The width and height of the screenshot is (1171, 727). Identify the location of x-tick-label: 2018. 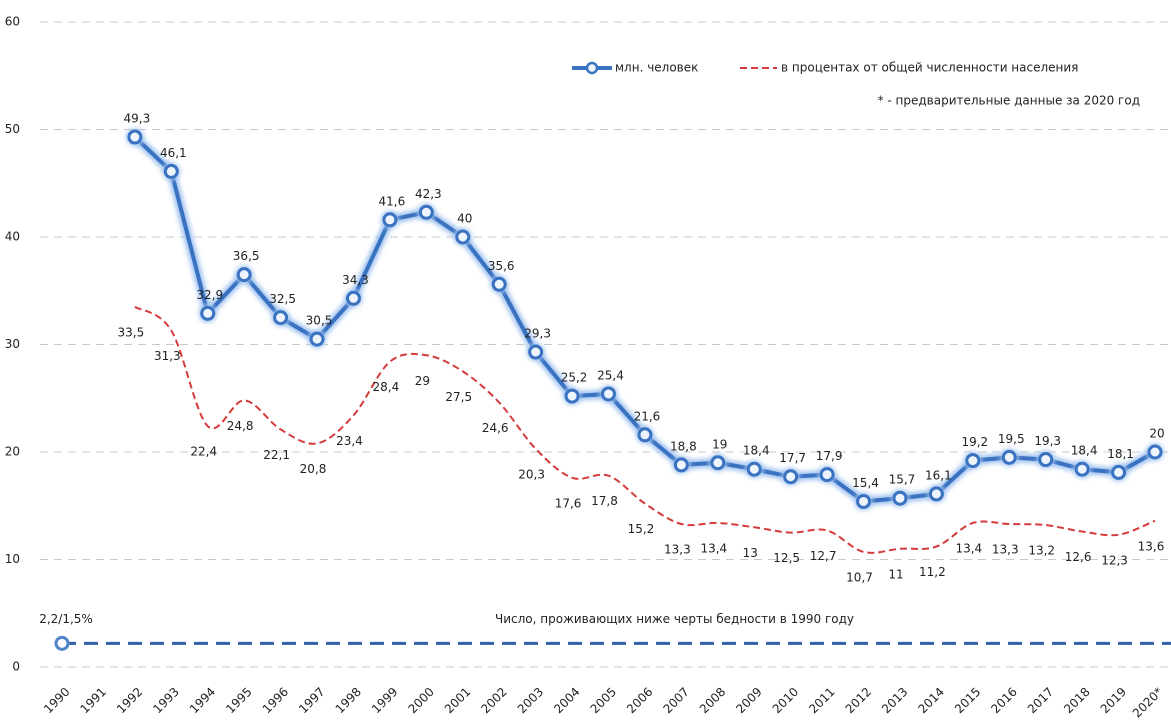
(1076, 700).